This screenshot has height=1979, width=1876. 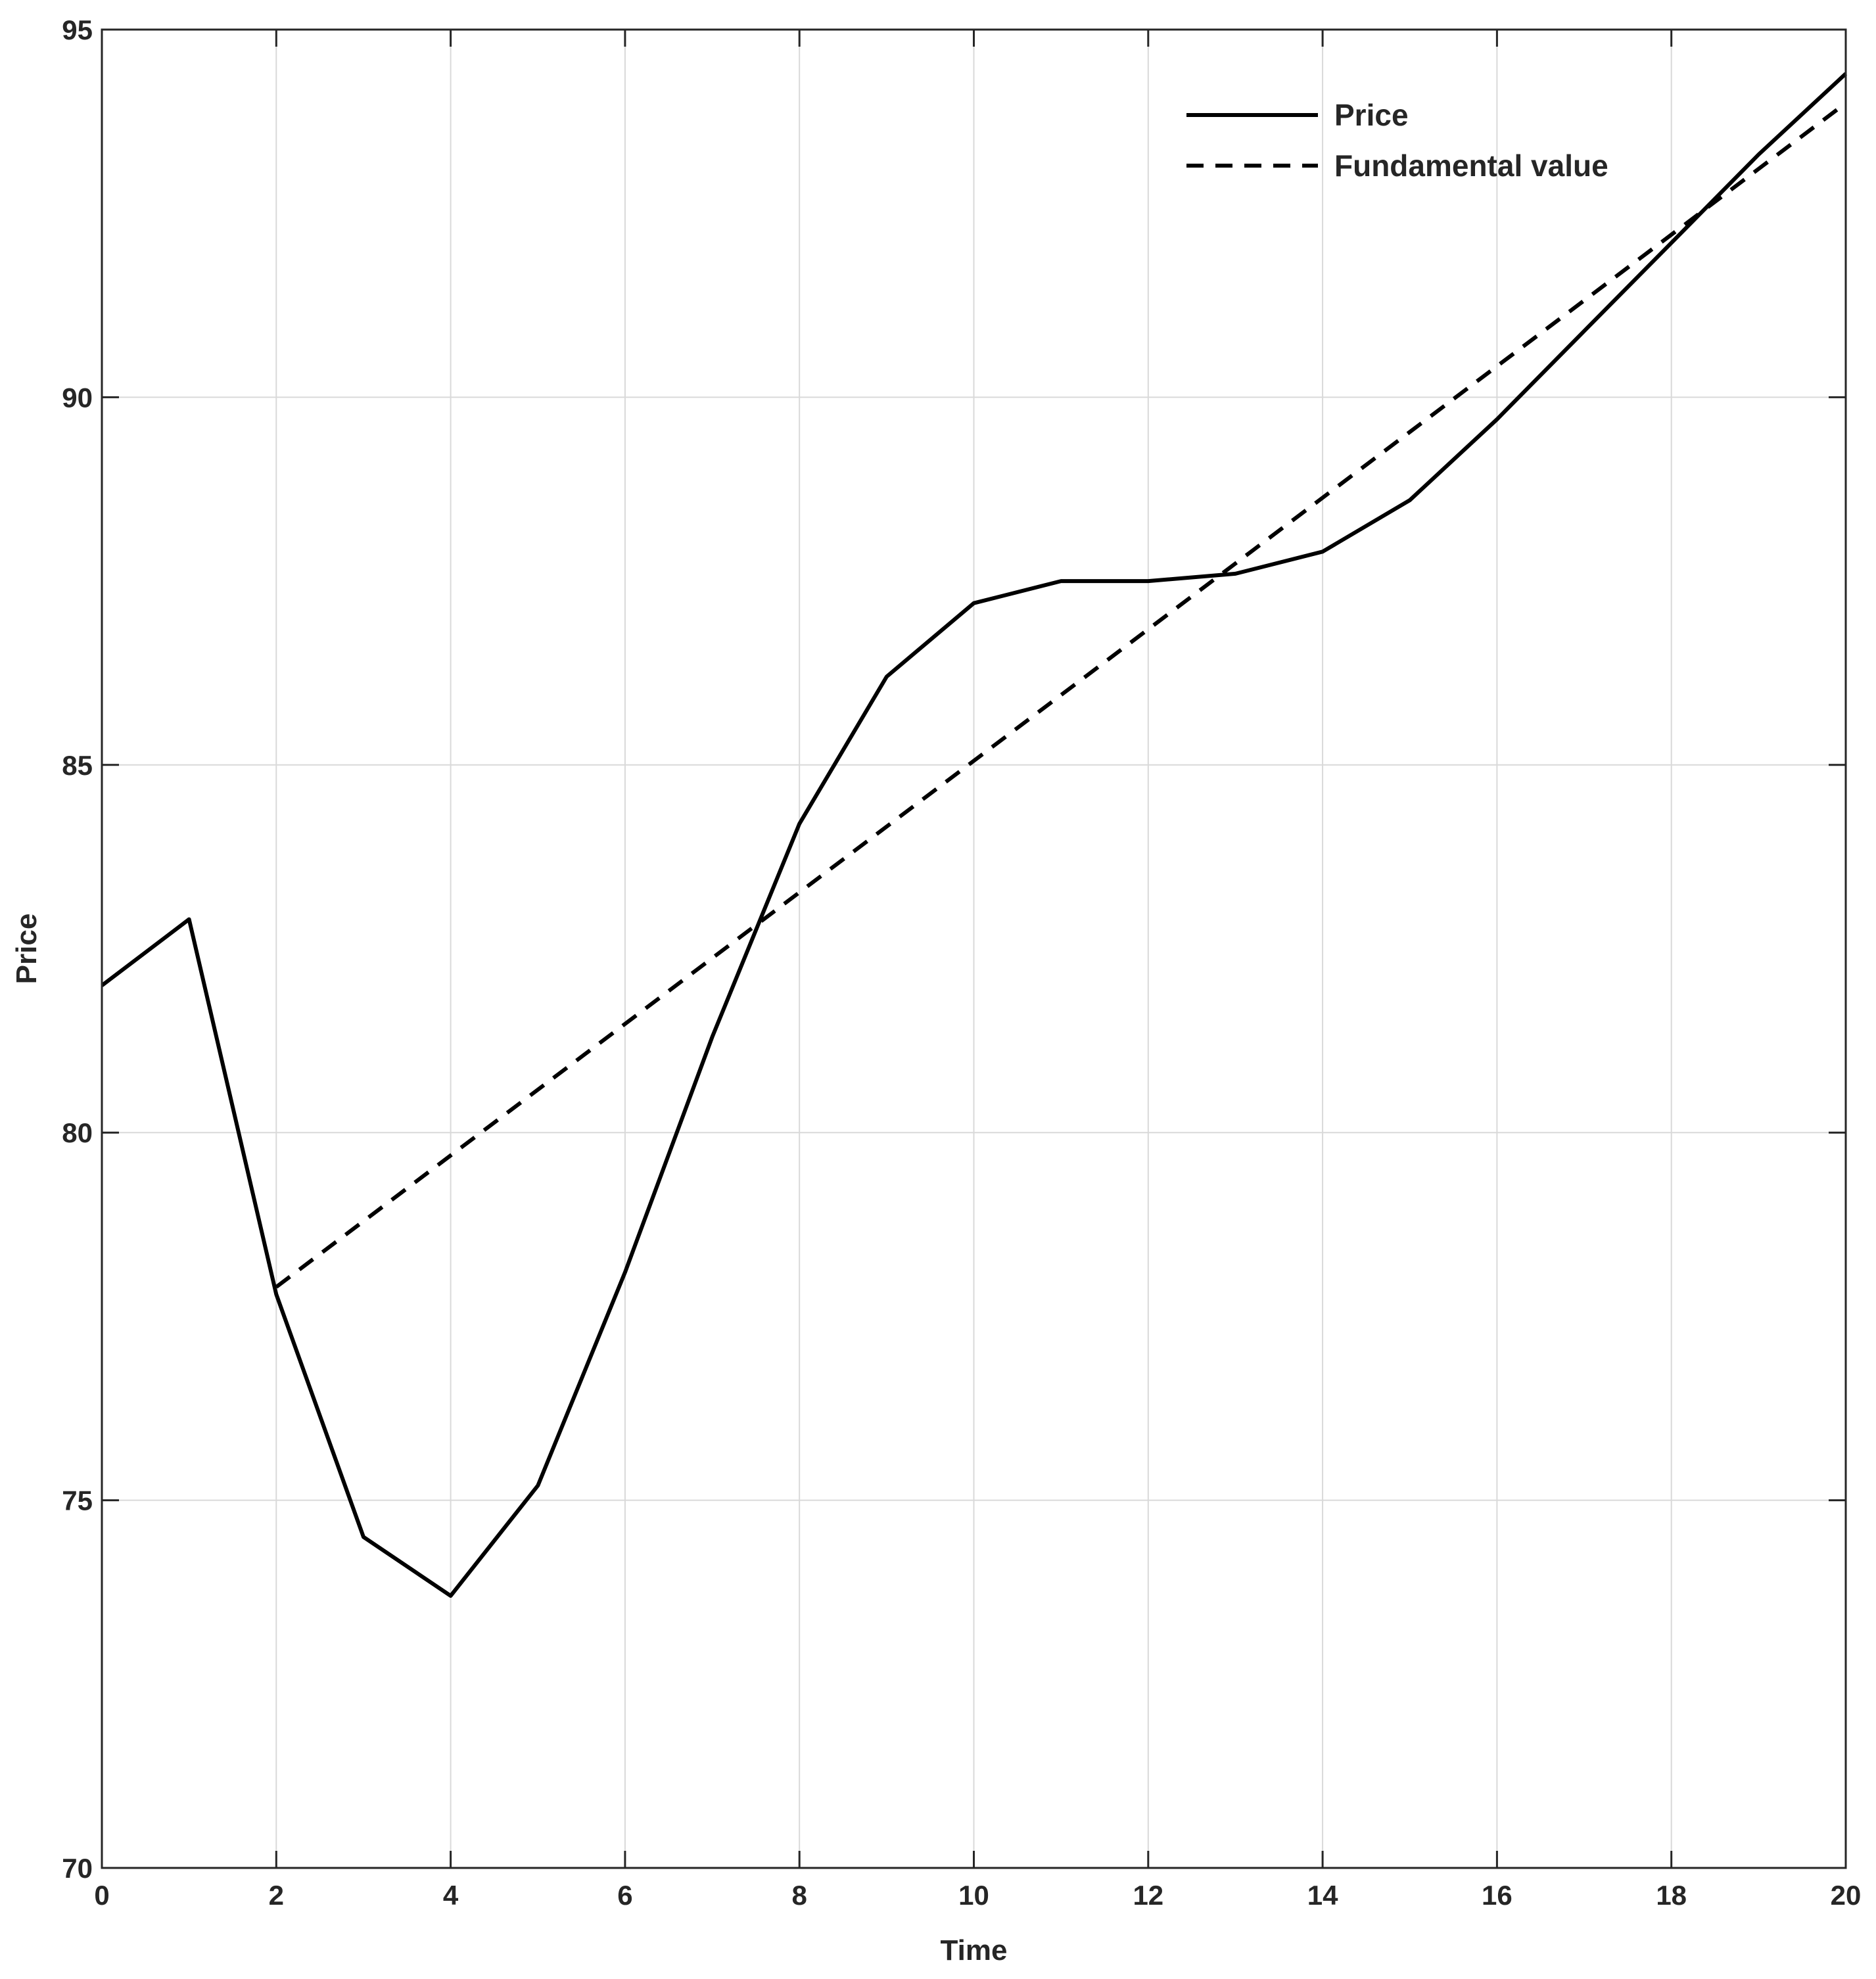 What do you see at coordinates (77, 397) in the screenshot?
I see `y-tick-label: 90` at bounding box center [77, 397].